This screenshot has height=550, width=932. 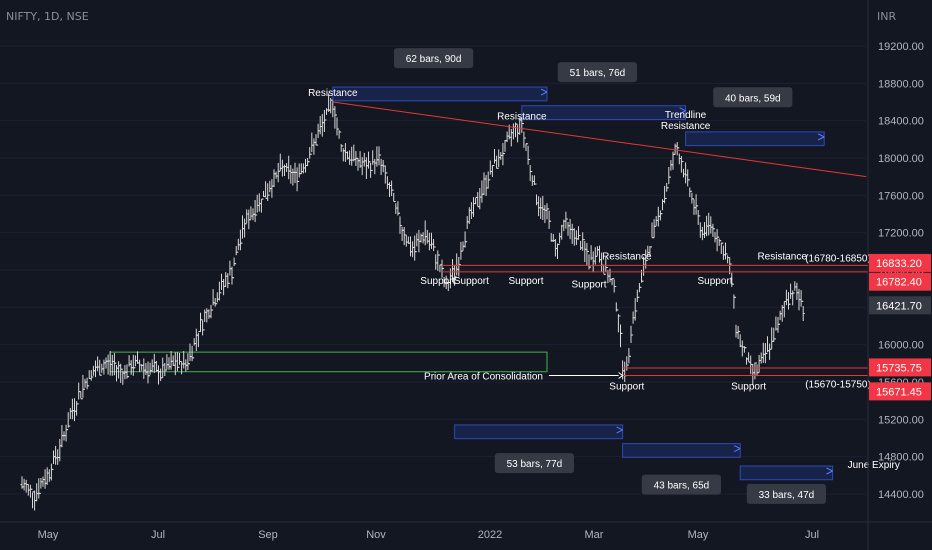 I want to click on range-label: 62 bars, 90d, so click(x=434, y=59).